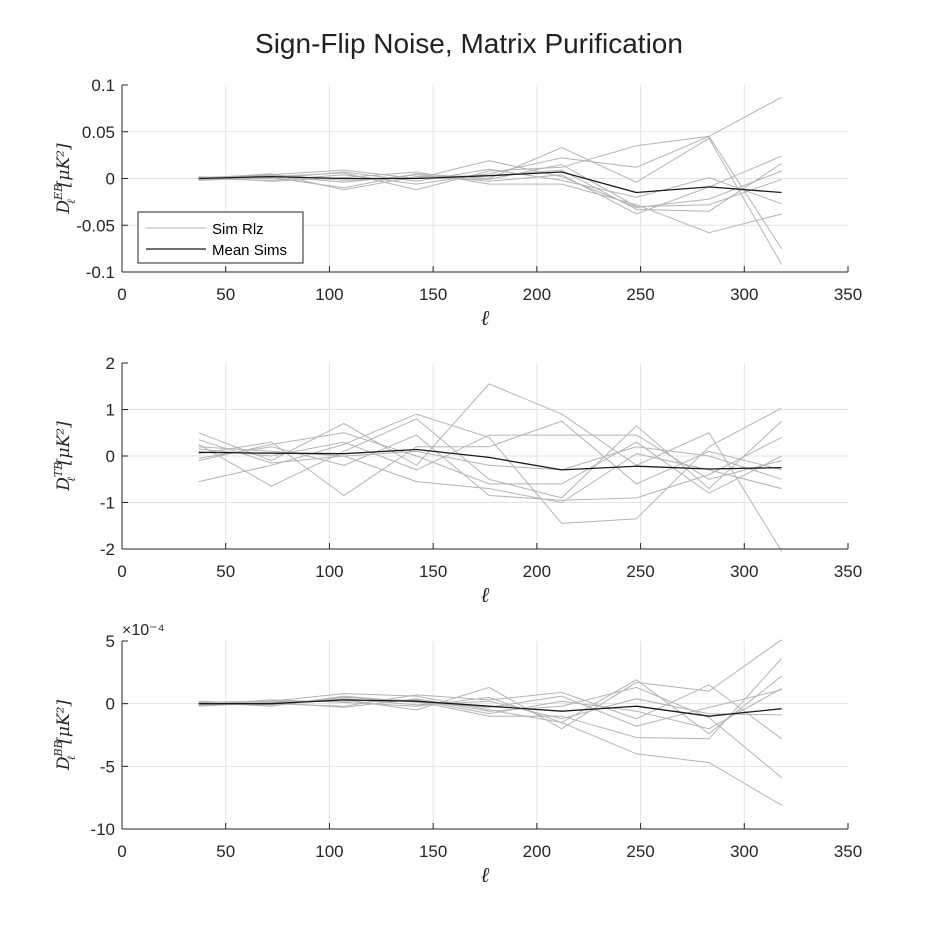 The image size is (938, 938). Describe the element at coordinates (102, 829) in the screenshot. I see `y-tick-label: -10` at that location.